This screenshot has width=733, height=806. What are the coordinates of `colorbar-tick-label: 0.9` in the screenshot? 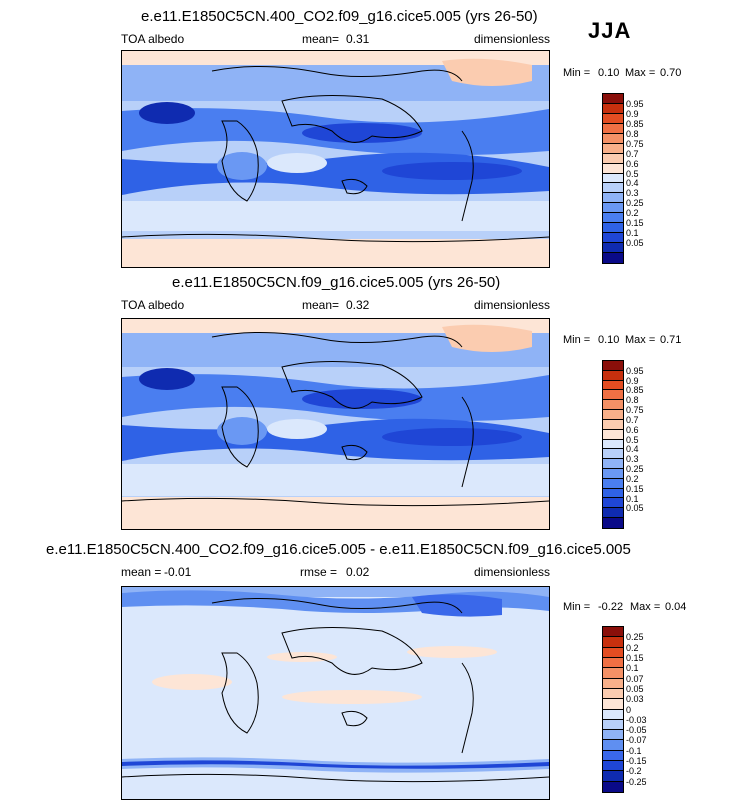 It's located at (632, 113).